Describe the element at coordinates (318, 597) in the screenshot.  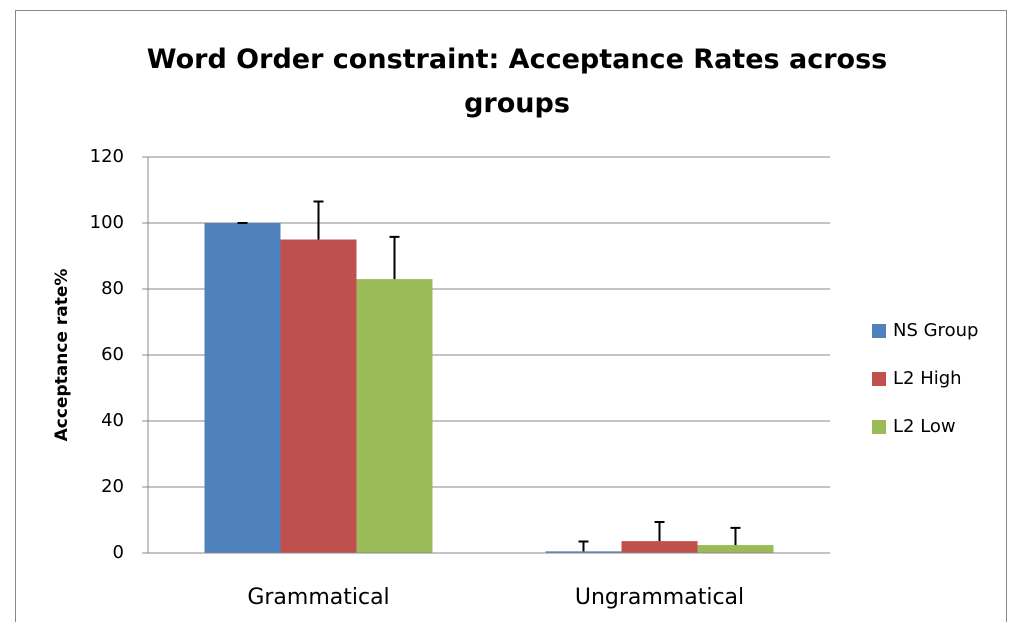
I see `x-tick-label: Grammatical` at that location.